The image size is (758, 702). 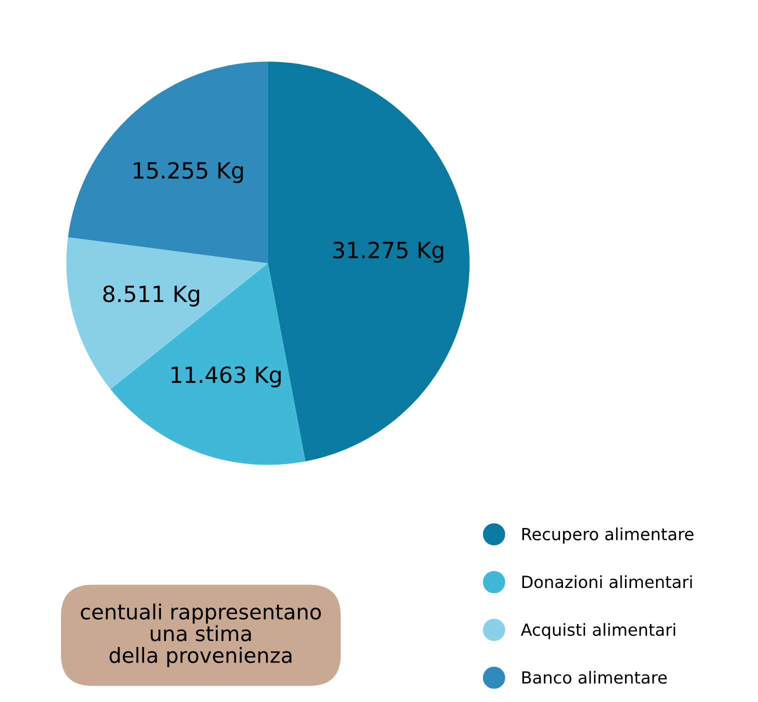 What do you see at coordinates (594, 677) in the screenshot?
I see `legend-label: Banco alimentare` at bounding box center [594, 677].